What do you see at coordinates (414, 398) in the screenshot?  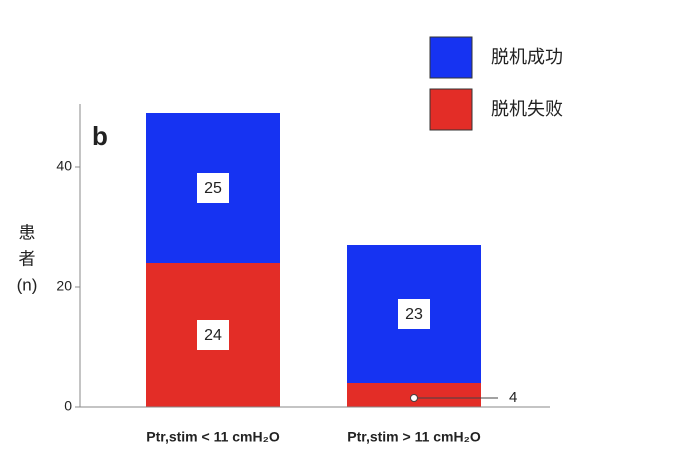 I see `leader-dot` at bounding box center [414, 398].